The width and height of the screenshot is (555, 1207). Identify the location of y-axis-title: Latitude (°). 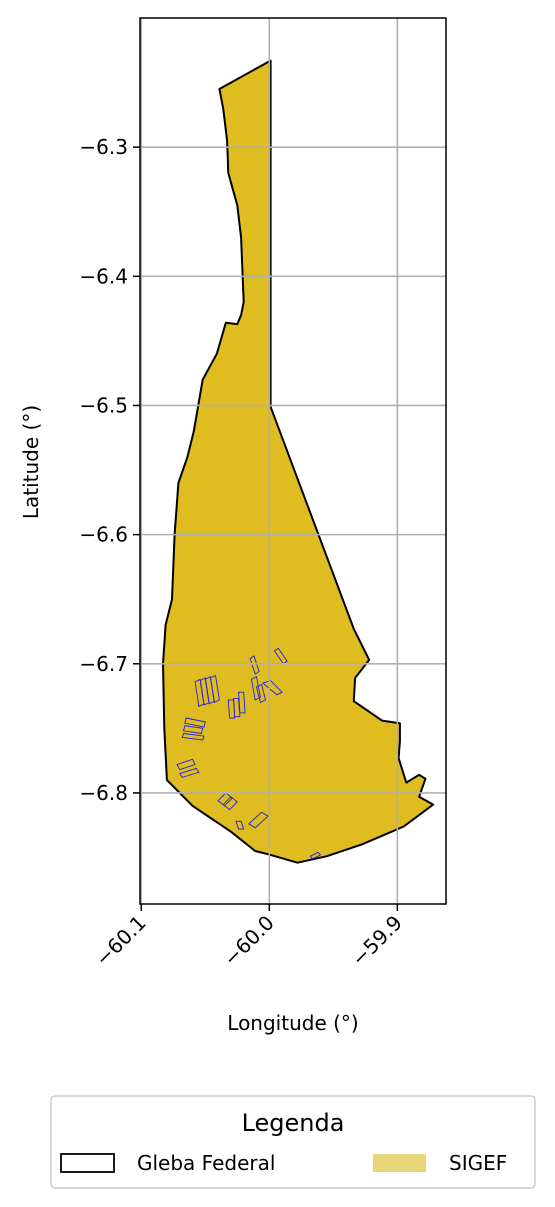
(31, 462).